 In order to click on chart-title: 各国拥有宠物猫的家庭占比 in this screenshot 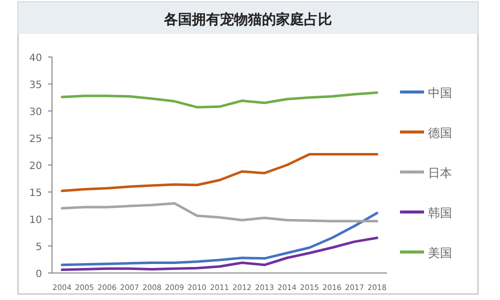, I will do `click(247, 19)`.